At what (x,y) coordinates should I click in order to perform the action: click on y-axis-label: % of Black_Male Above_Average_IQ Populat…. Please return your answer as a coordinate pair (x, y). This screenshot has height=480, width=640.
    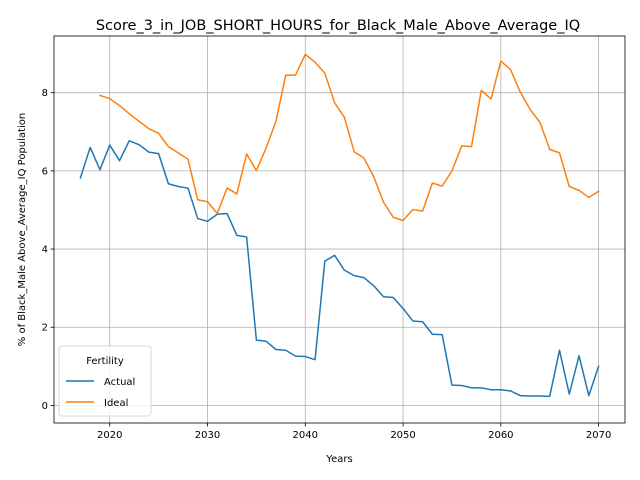
    Looking at the image, I should click on (22, 229).